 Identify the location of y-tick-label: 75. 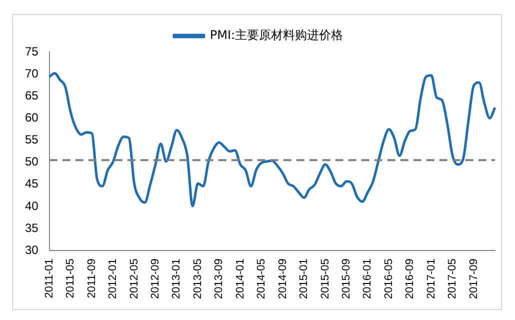
(31, 51).